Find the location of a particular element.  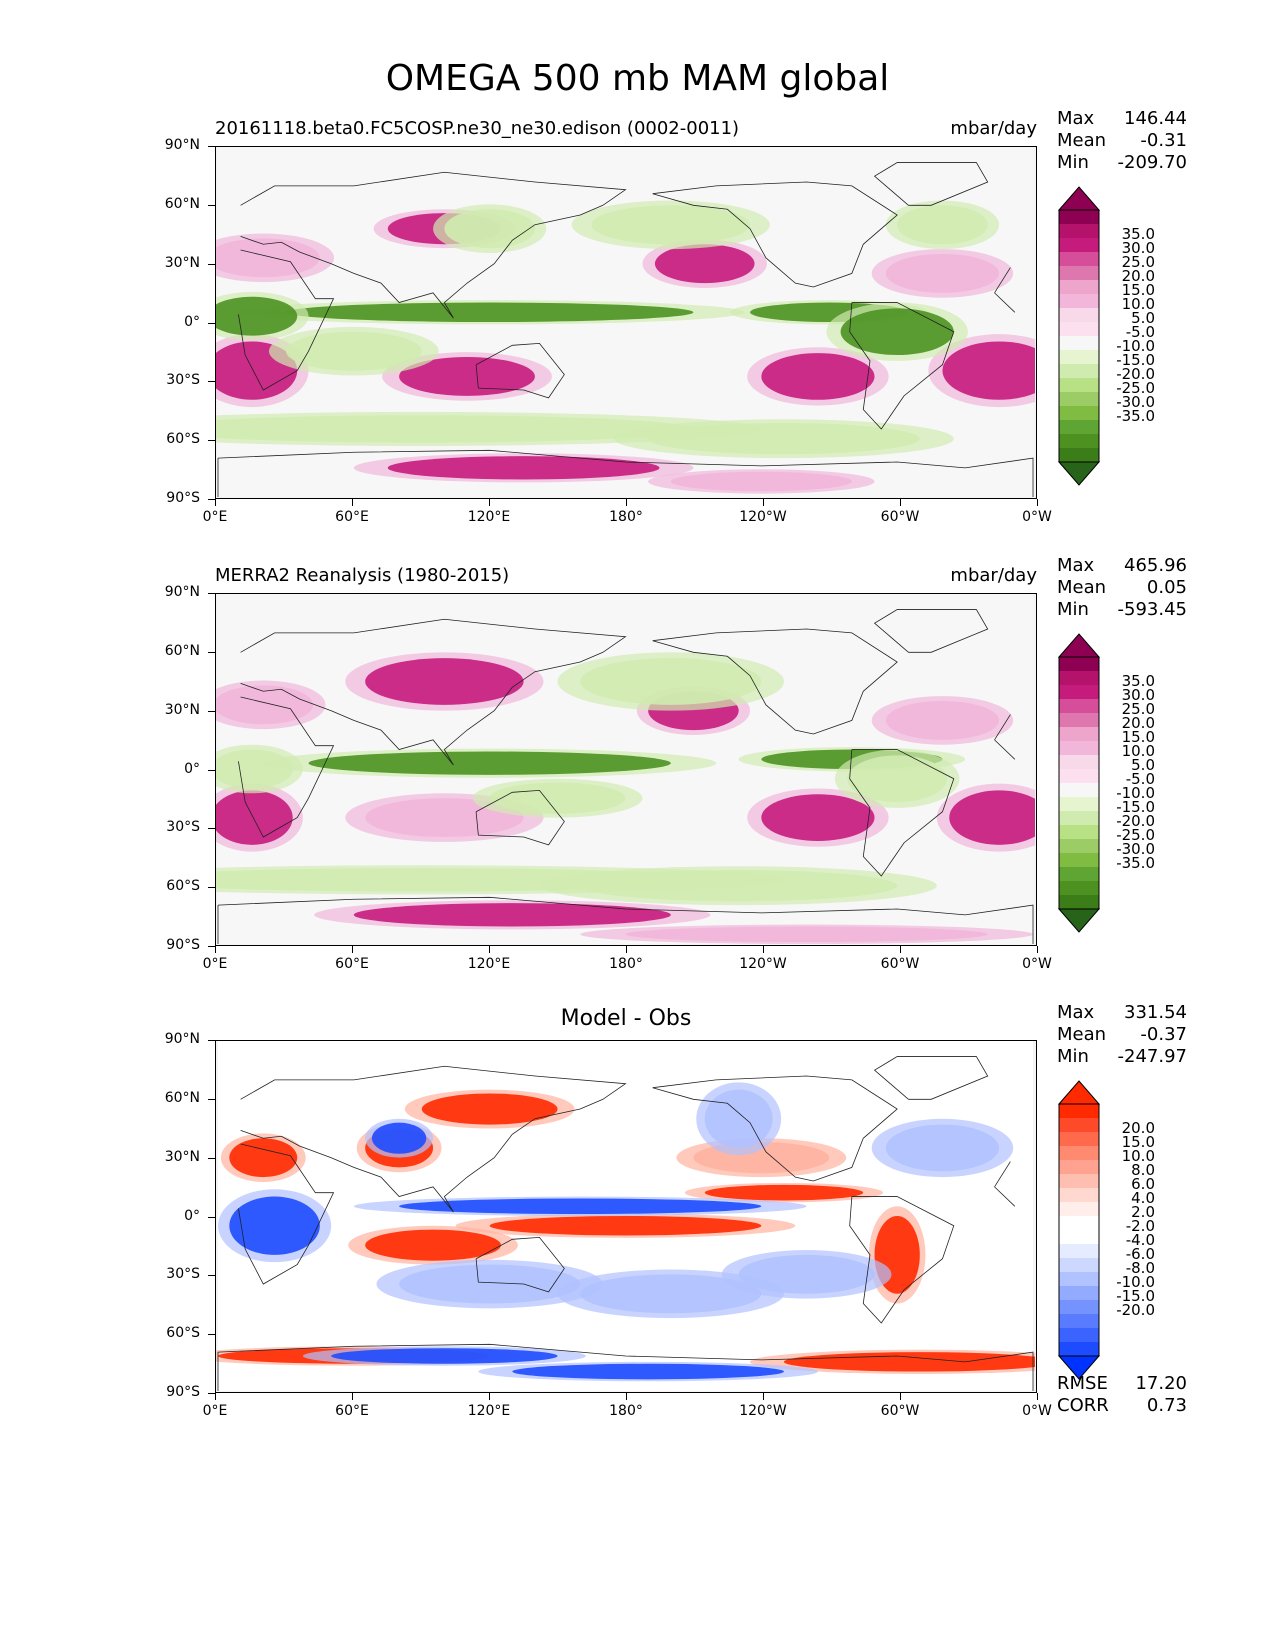

colorbar-tick-label: -15.0 is located at coordinates (1135, 807).